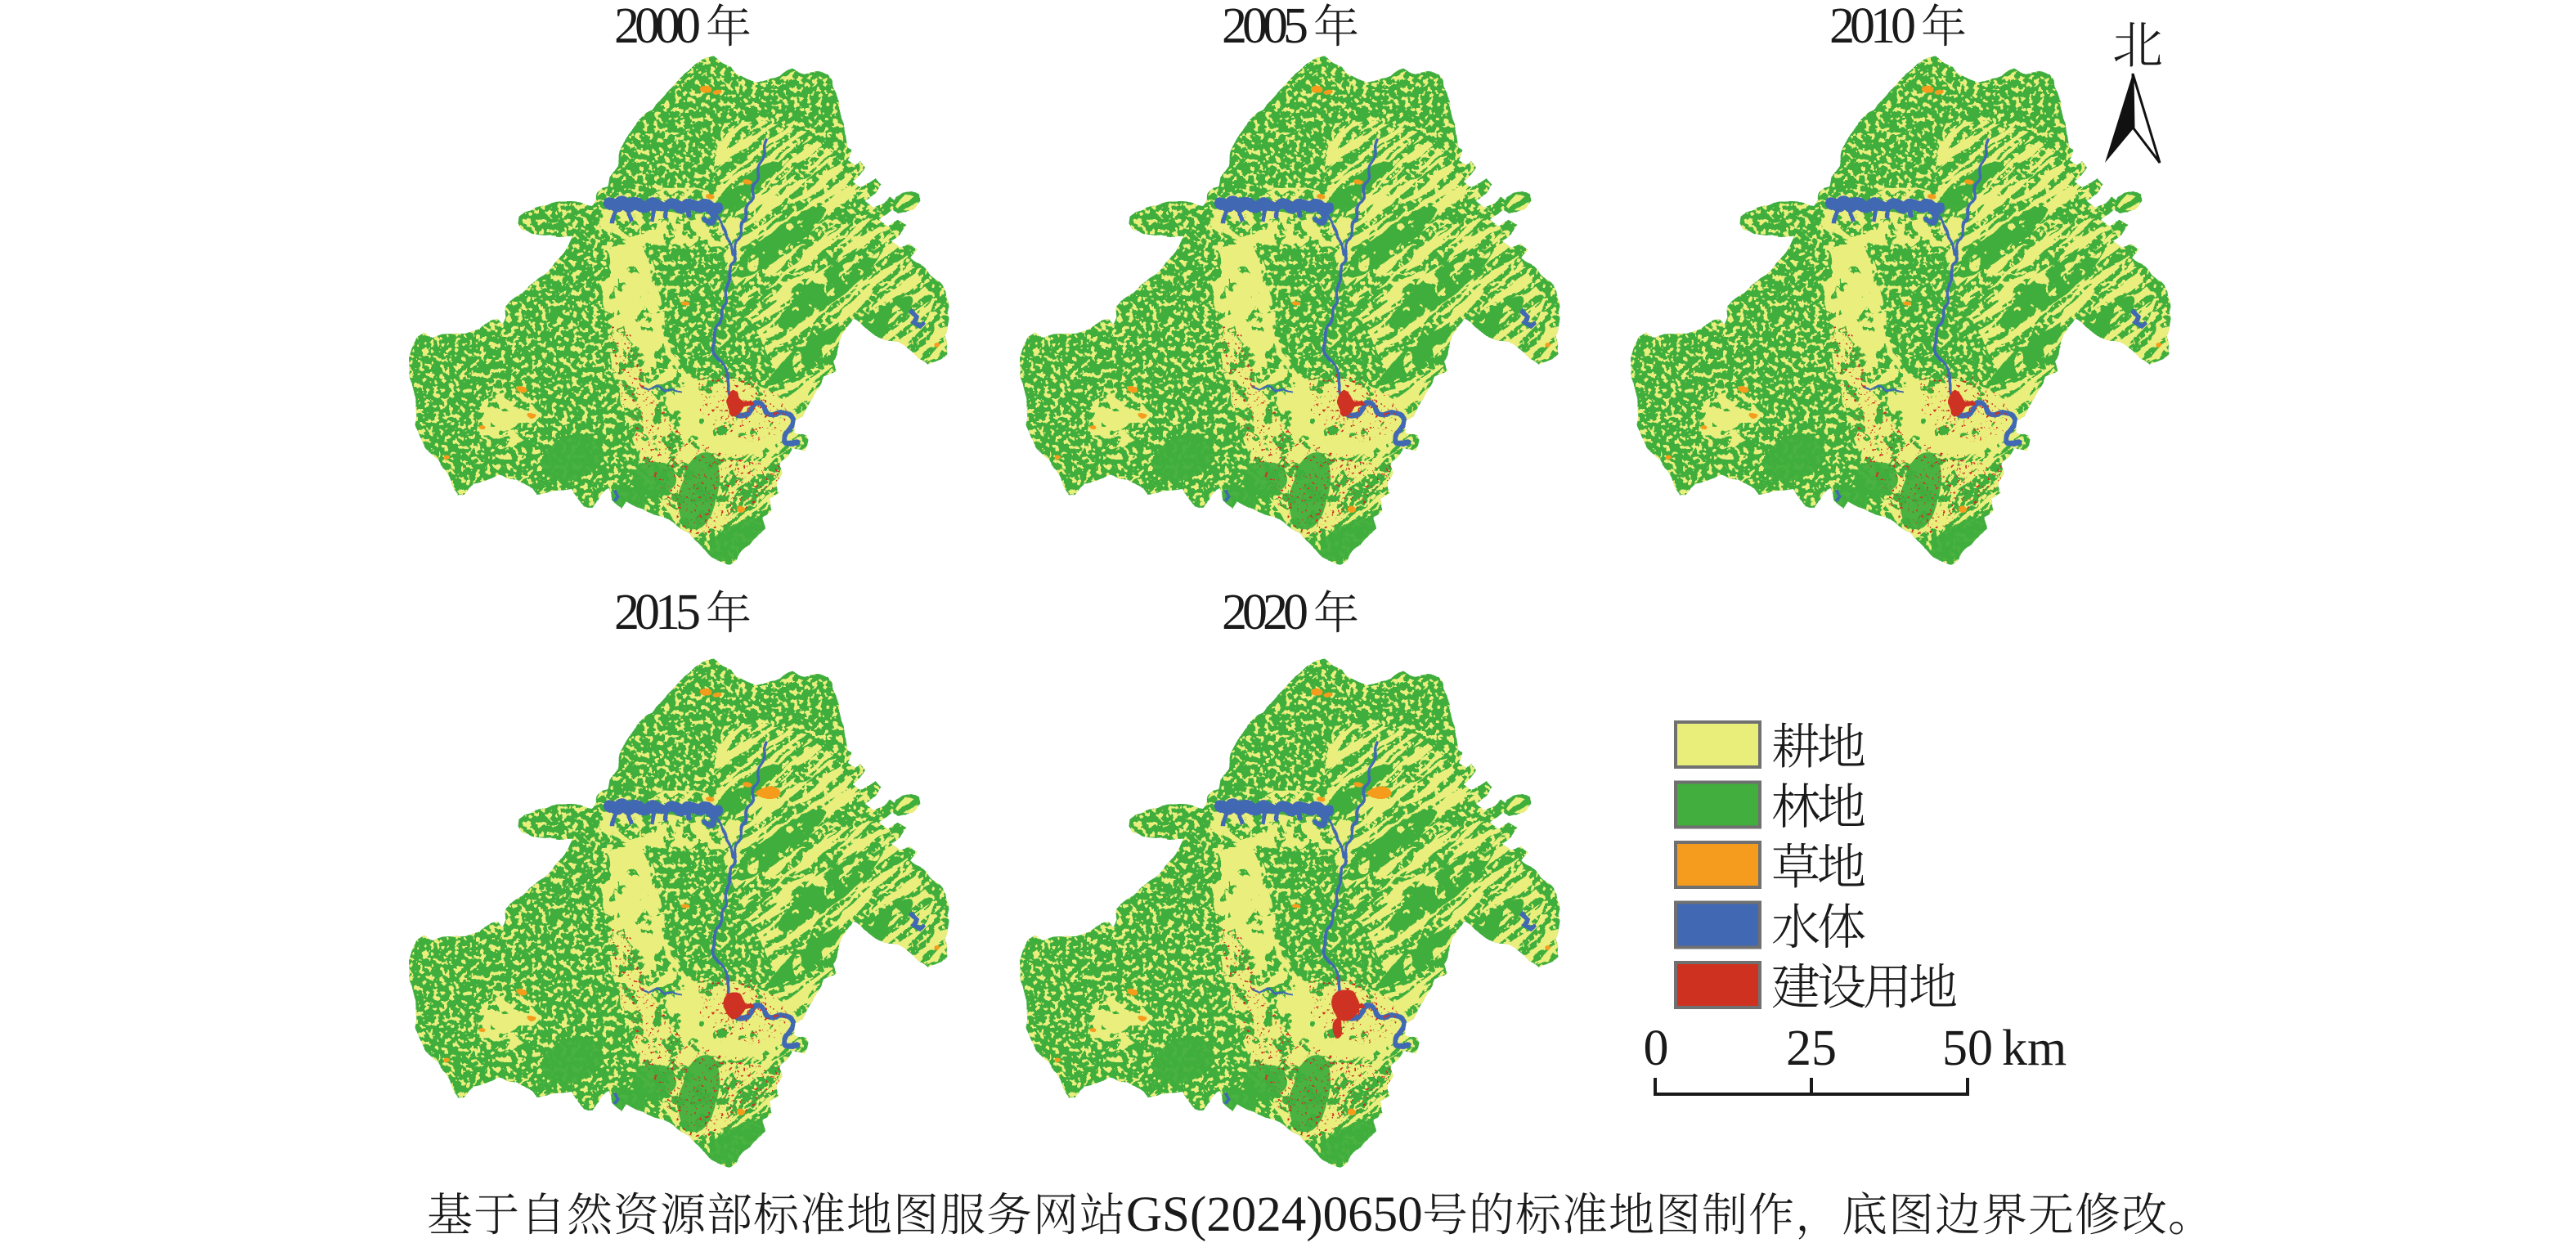 This screenshot has height=1243, width=2576. What do you see at coordinates (657, 27) in the screenshot?
I see `svg-text: 2000` at bounding box center [657, 27].